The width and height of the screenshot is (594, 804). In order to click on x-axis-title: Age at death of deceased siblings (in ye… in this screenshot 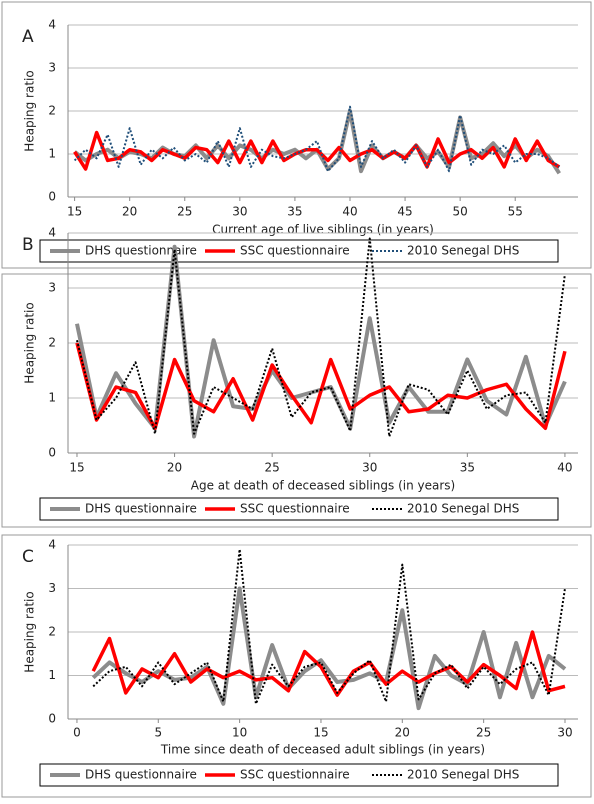, I will do `click(323, 486)`.